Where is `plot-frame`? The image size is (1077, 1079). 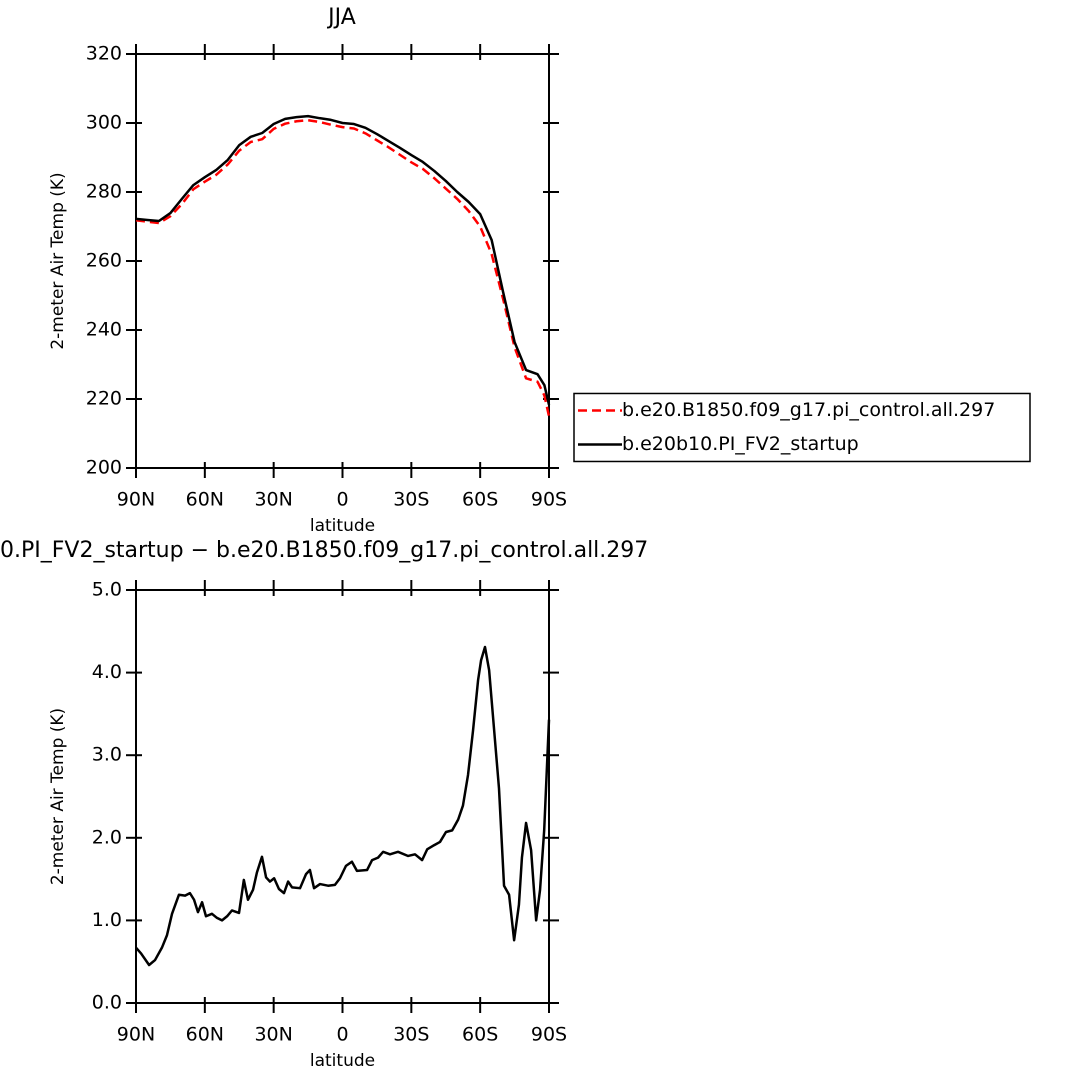
plot-frame is located at coordinates (342, 261).